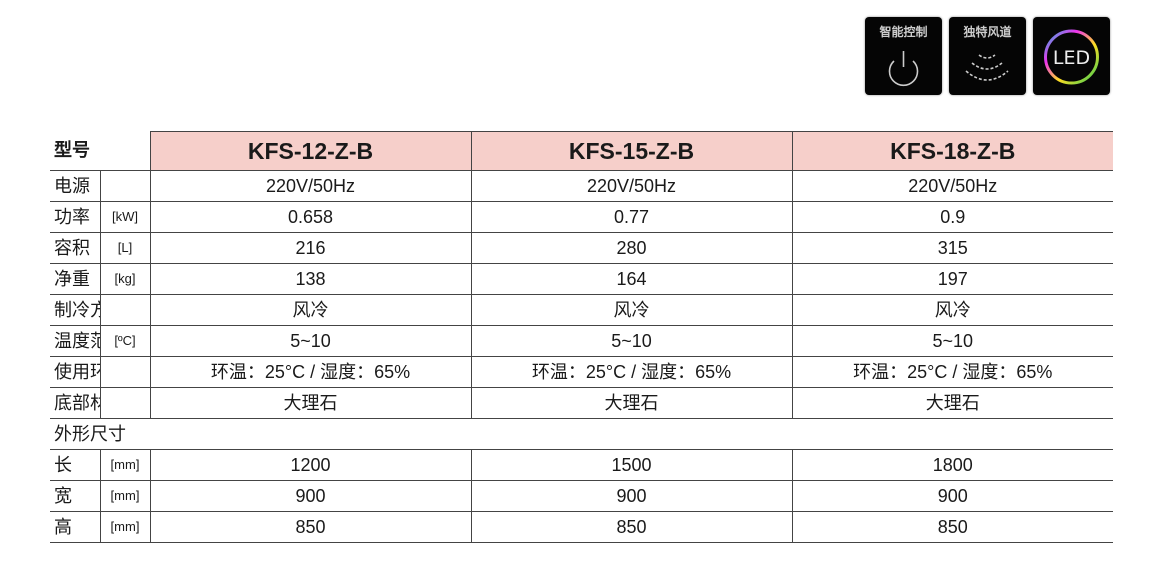 The height and width of the screenshot is (578, 1163). What do you see at coordinates (124, 341) in the screenshot?
I see `row-unit: [ºC]` at bounding box center [124, 341].